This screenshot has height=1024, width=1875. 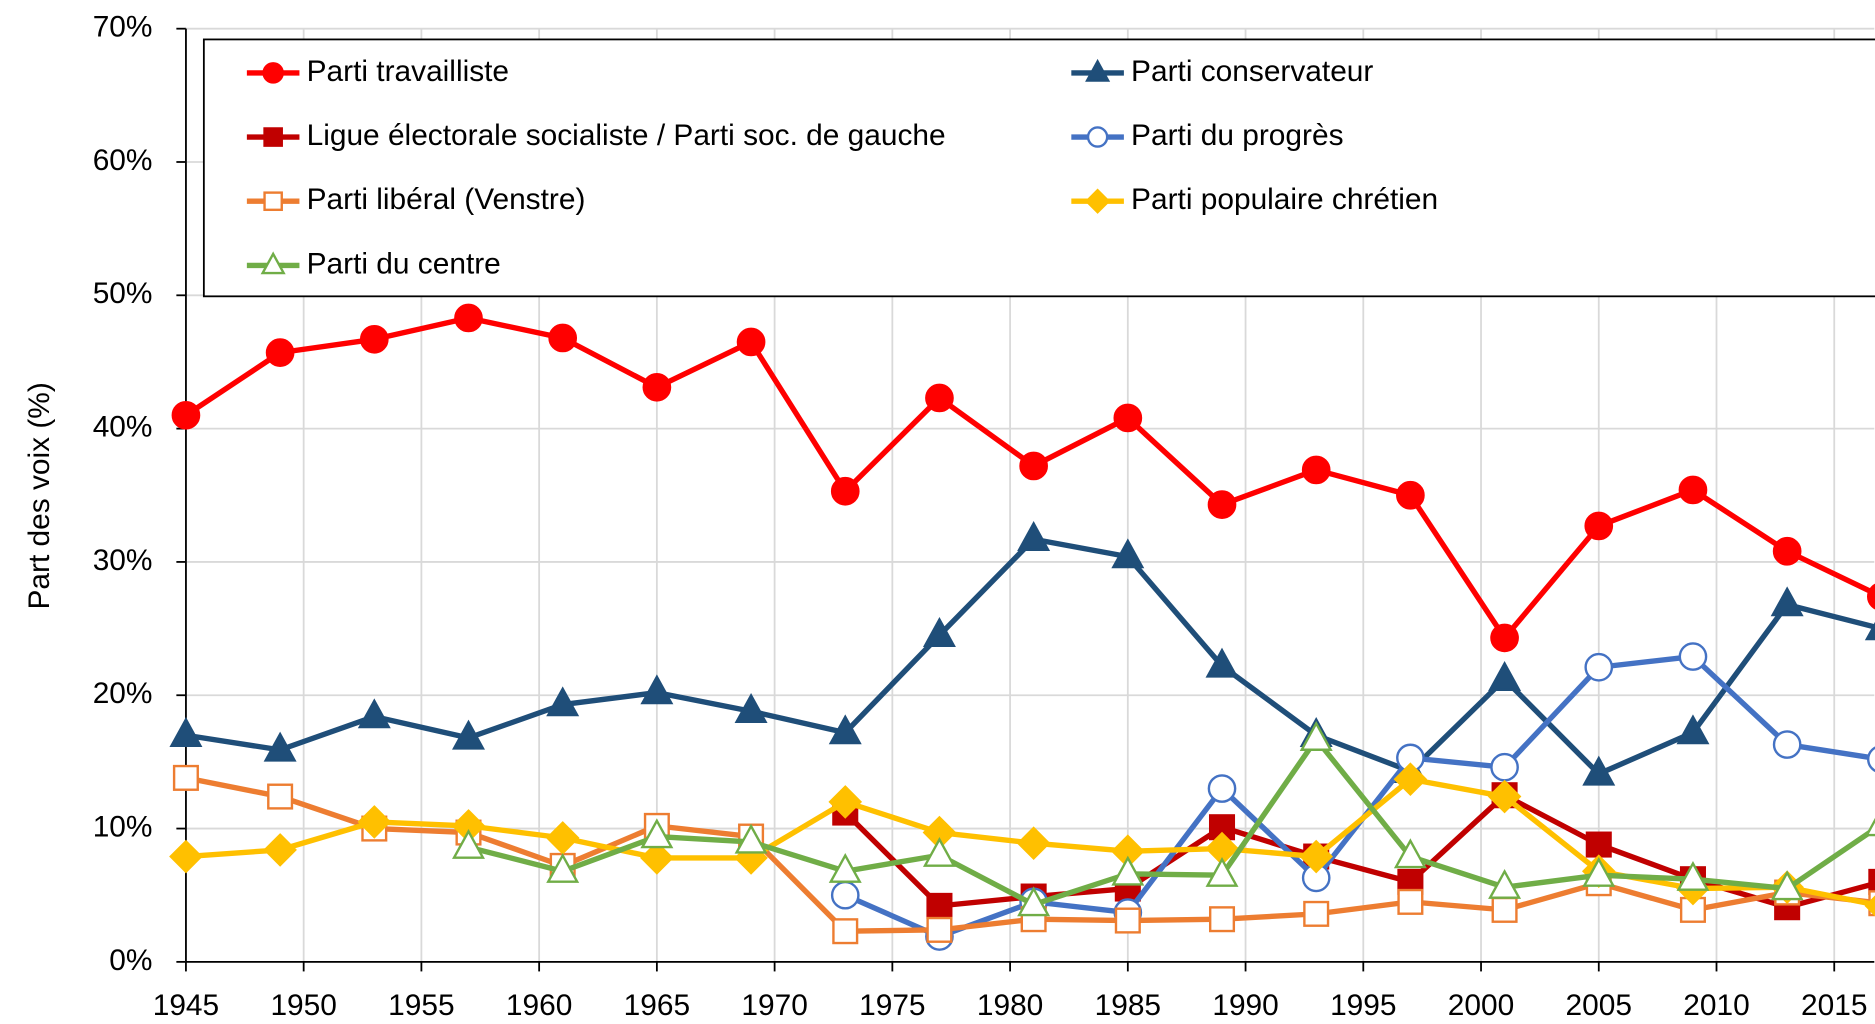 I want to click on legend-label: Parti du progrès, so click(x=1237, y=135).